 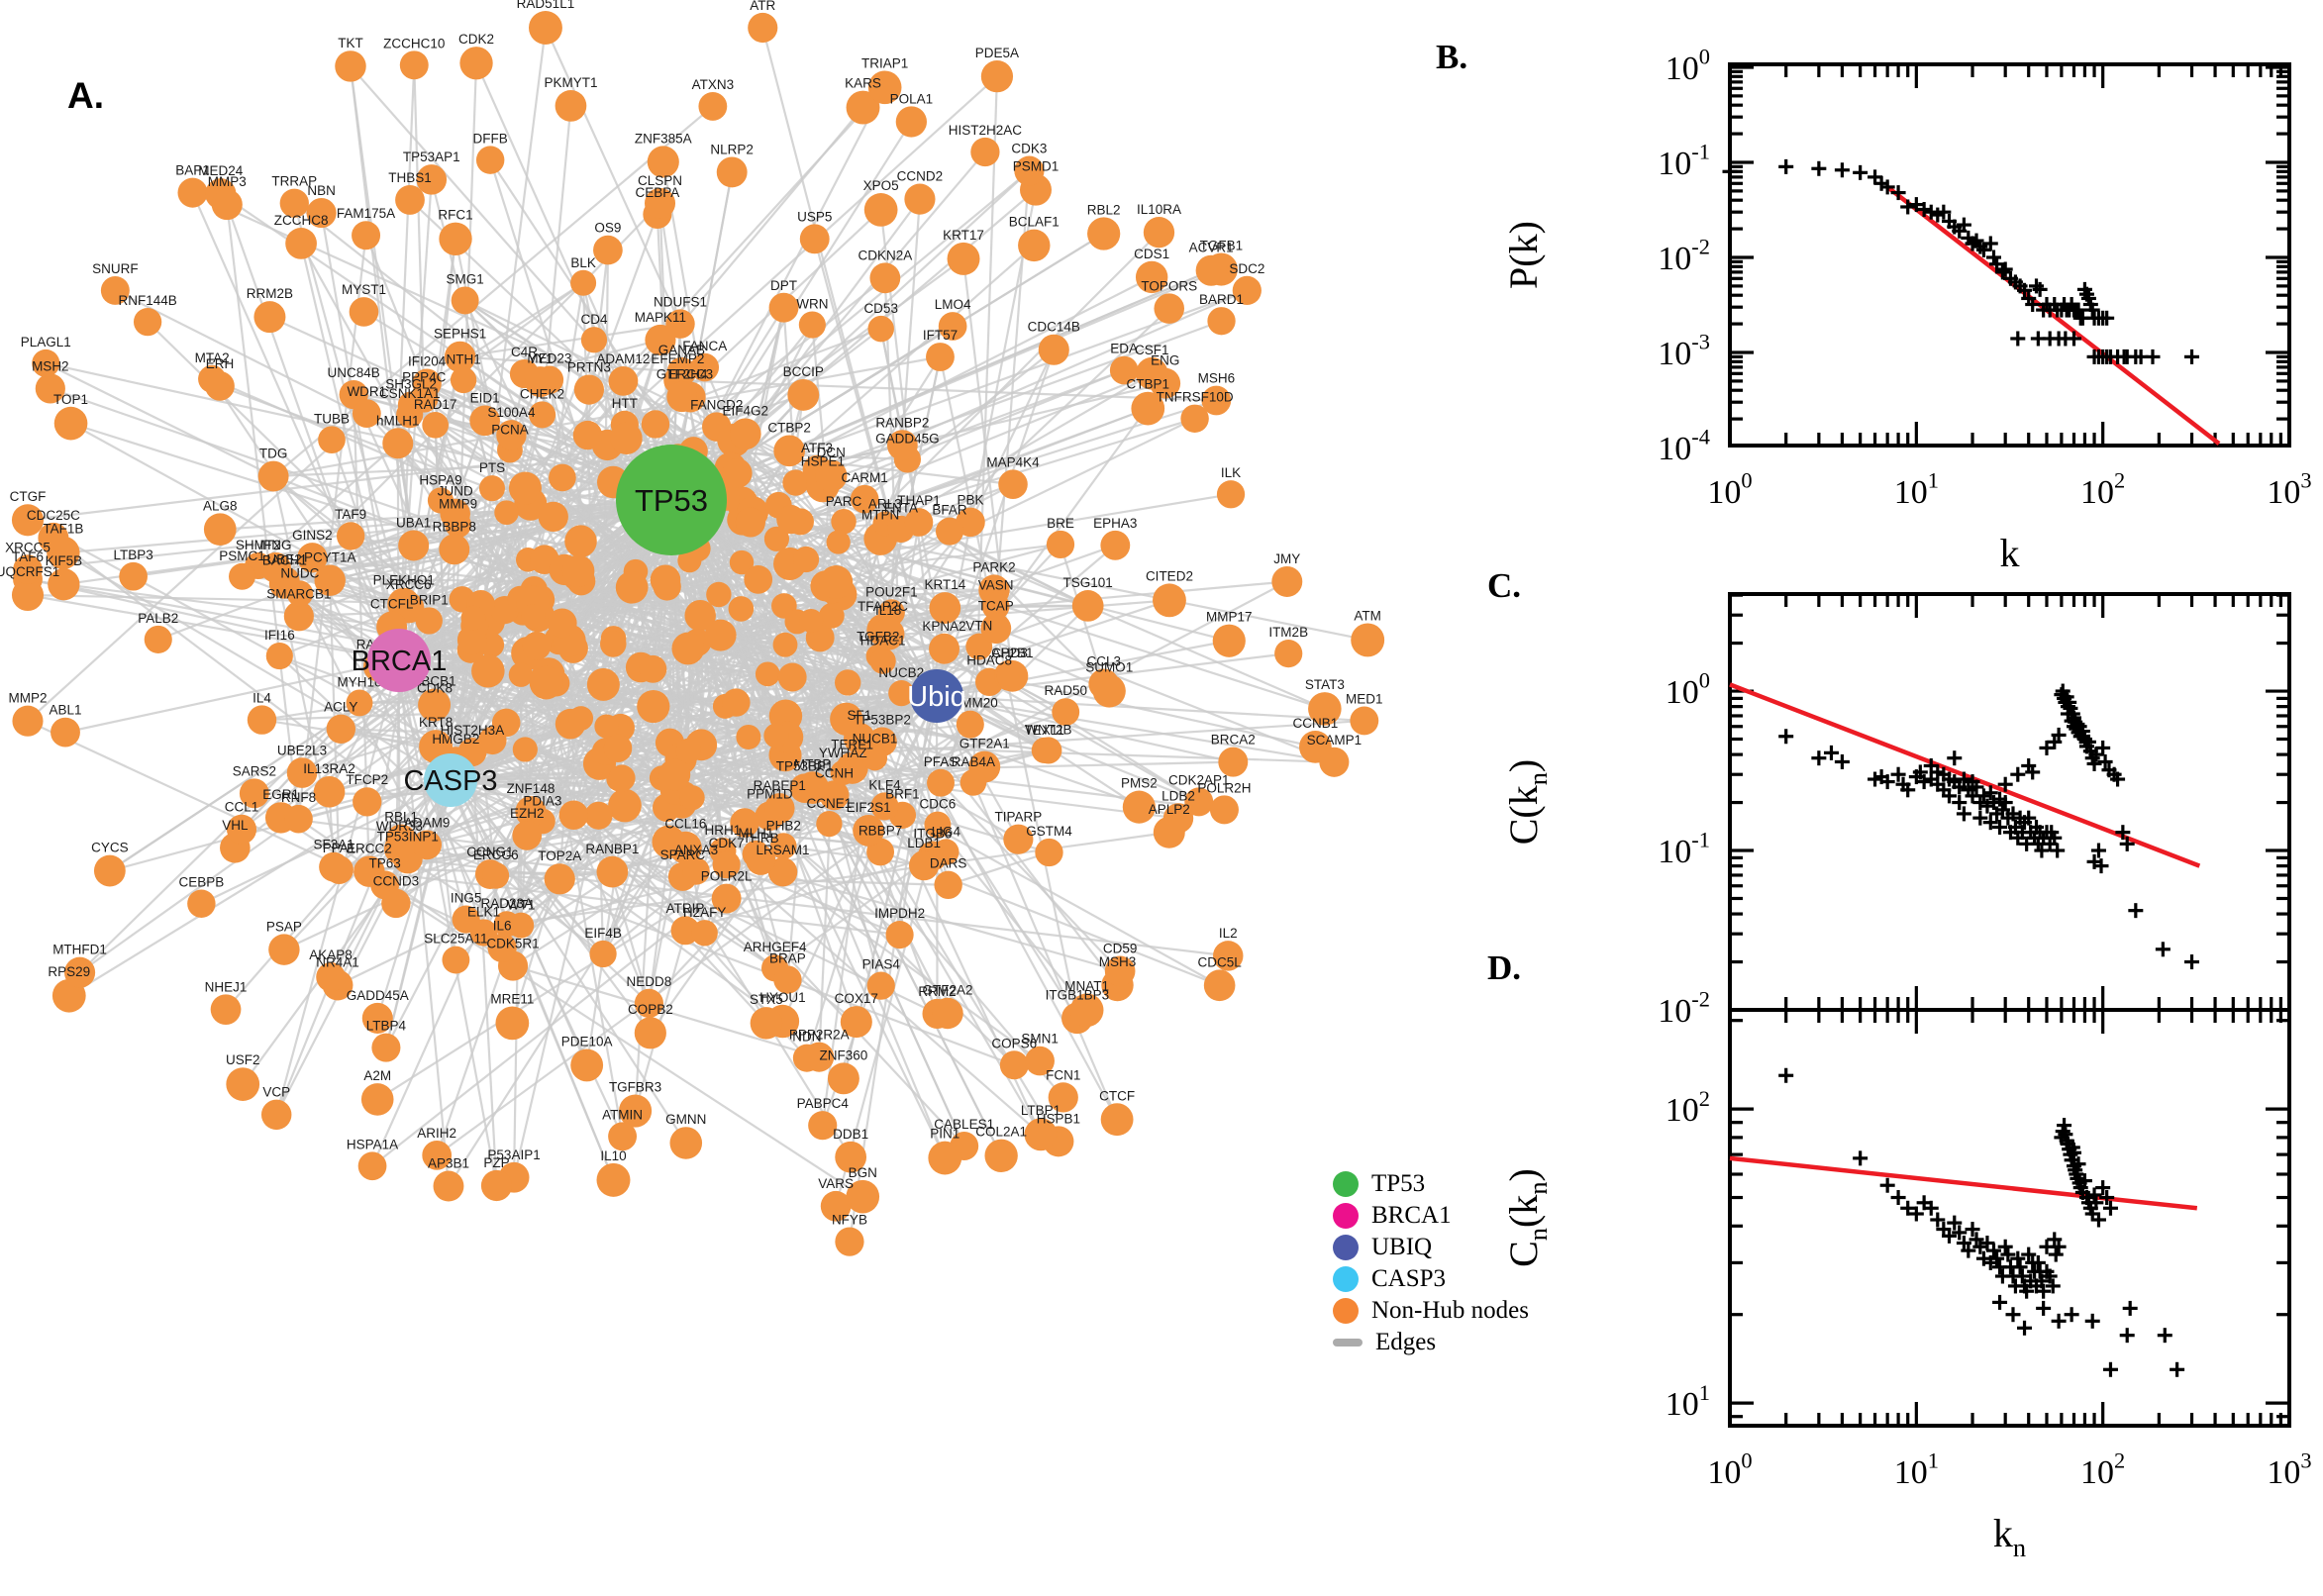 I want to click on gene-label: IFI16, so click(x=279, y=635).